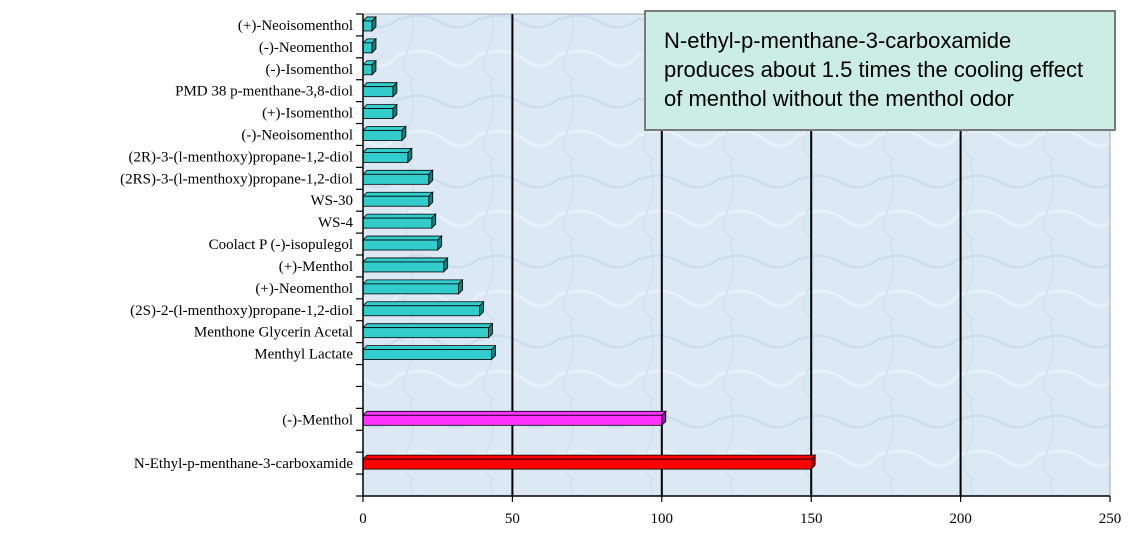 This screenshot has height=540, width=1130. What do you see at coordinates (264, 92) in the screenshot?
I see `category-label: PMD 38 p-menthane-3,8-diol` at bounding box center [264, 92].